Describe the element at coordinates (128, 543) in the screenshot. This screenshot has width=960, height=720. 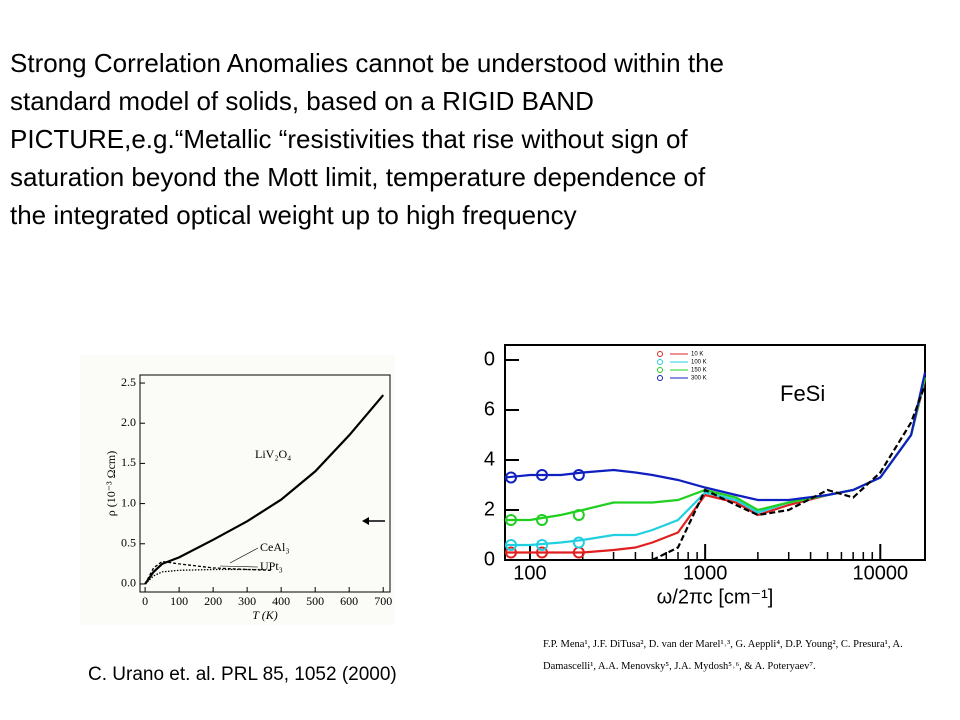
I see `y-tick-label: 0.5` at that location.